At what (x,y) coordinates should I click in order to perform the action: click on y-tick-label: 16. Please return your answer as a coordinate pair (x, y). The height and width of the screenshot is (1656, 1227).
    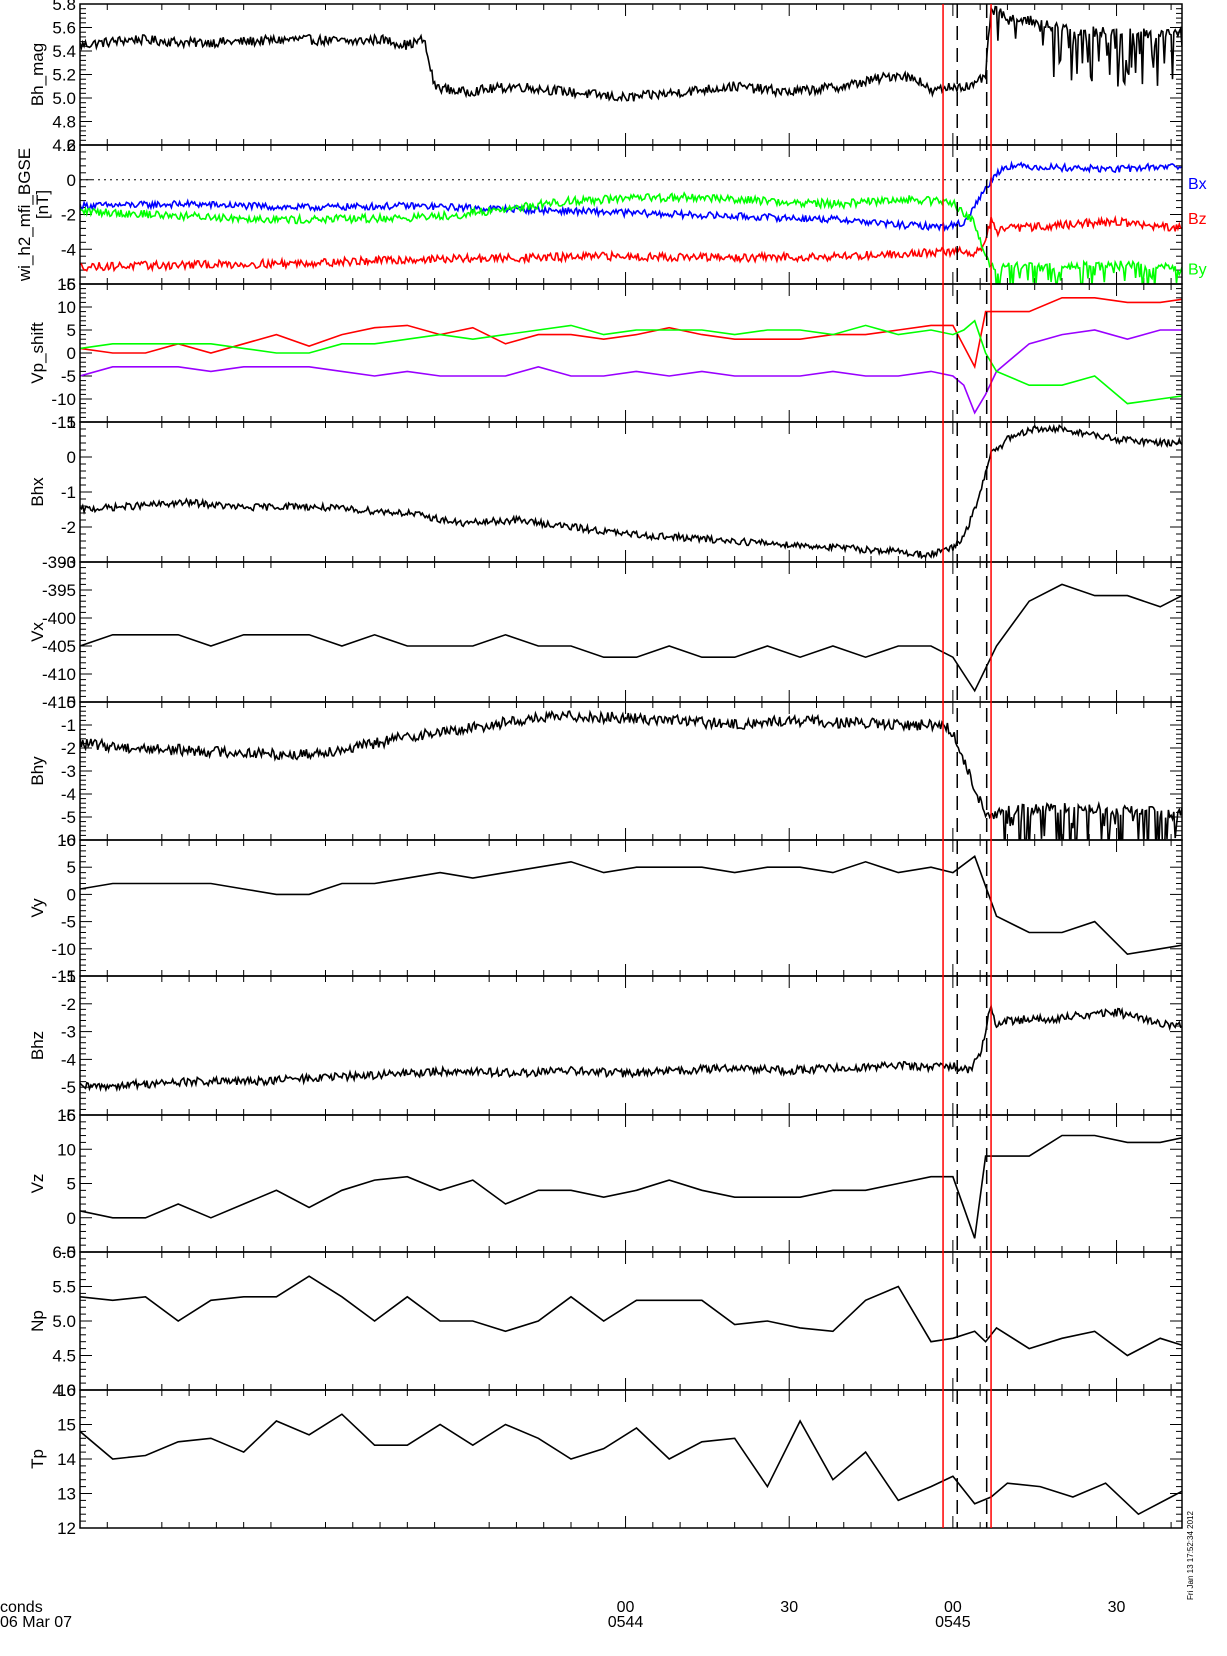
    Looking at the image, I should click on (66, 1390).